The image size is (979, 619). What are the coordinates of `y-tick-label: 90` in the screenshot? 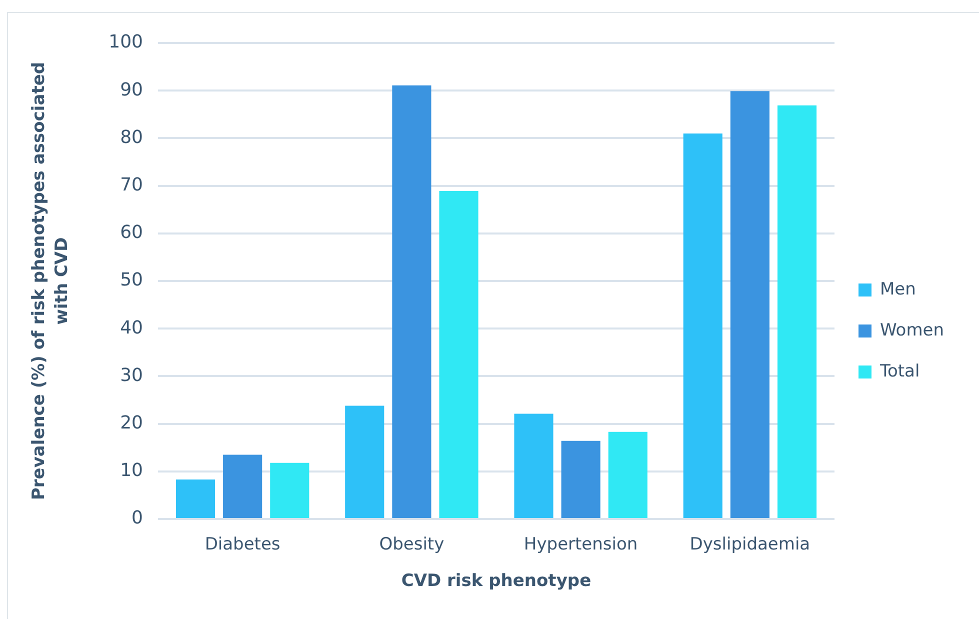 It's located at (131, 89).